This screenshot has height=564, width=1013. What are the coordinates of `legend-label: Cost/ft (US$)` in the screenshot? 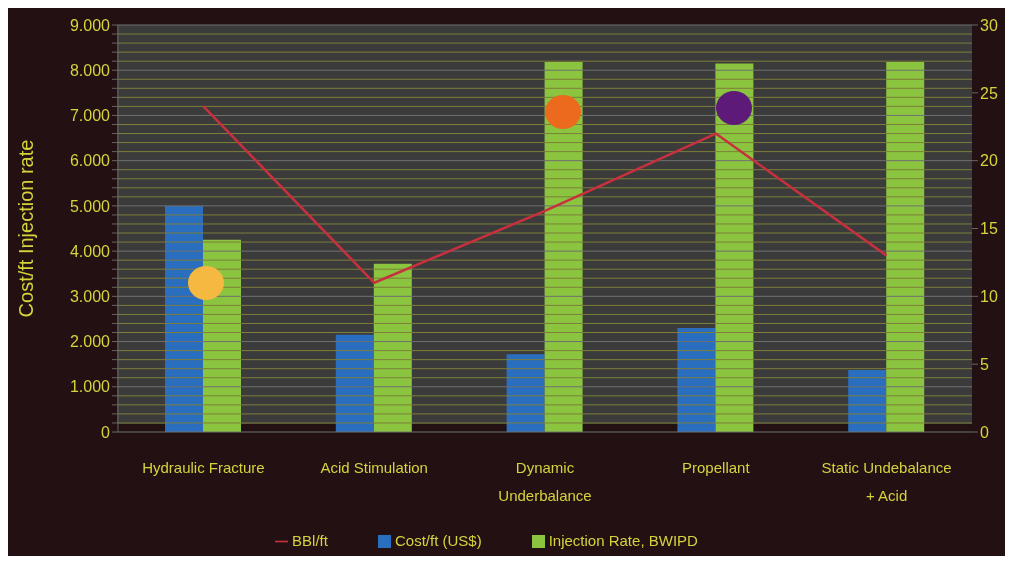 It's located at (438, 540).